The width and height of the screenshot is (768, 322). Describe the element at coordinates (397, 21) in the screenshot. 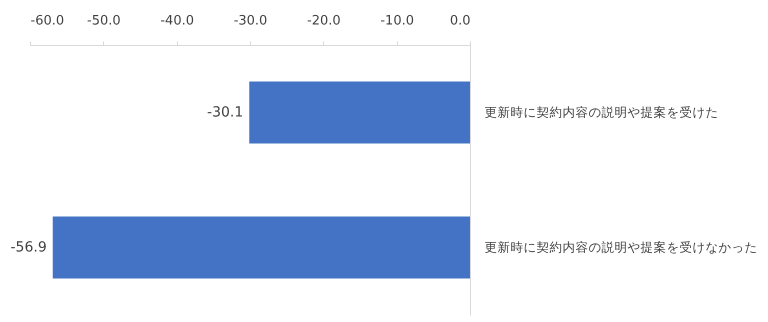

I see `x-tick-label: -10.0` at that location.